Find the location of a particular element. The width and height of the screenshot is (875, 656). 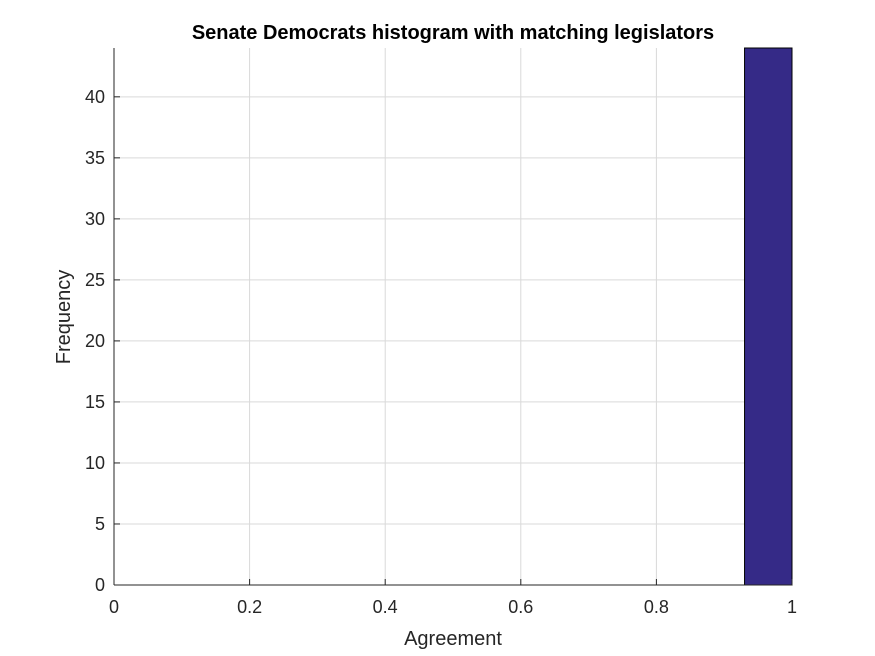

x-tick-label: 1 is located at coordinates (792, 607).